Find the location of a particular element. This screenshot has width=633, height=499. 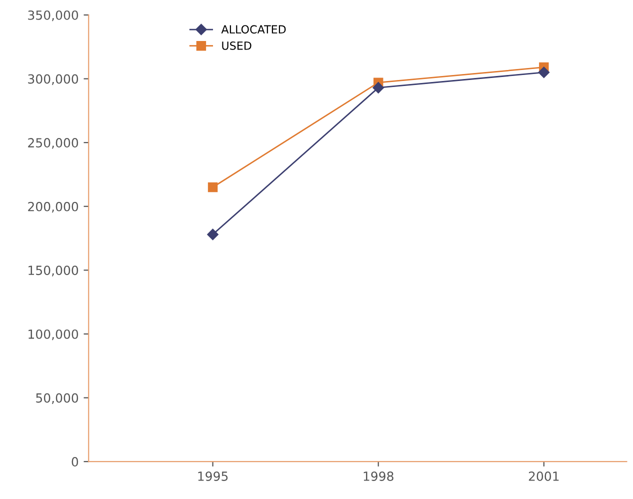

x-tick-label: 1995 is located at coordinates (213, 476).